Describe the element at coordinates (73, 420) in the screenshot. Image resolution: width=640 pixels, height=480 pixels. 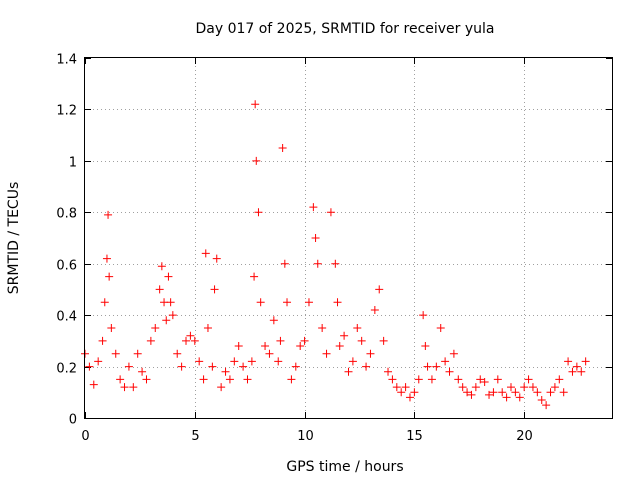
I see `y-tick-label: 0` at that location.